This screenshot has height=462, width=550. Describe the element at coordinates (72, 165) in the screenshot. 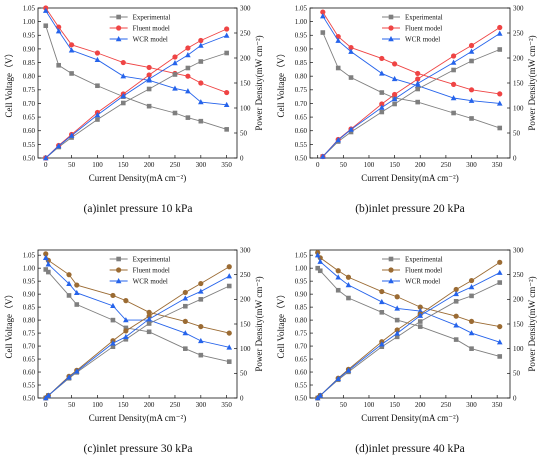

I see `x-tick-label: 50` at that location.